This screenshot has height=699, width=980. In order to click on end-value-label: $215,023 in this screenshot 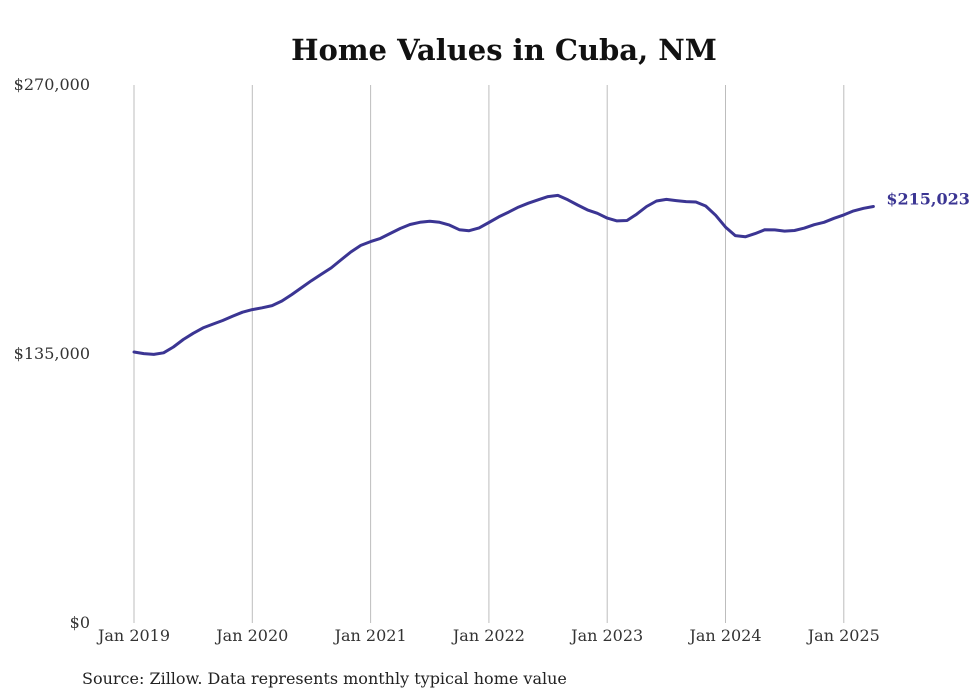, I will do `click(928, 199)`.